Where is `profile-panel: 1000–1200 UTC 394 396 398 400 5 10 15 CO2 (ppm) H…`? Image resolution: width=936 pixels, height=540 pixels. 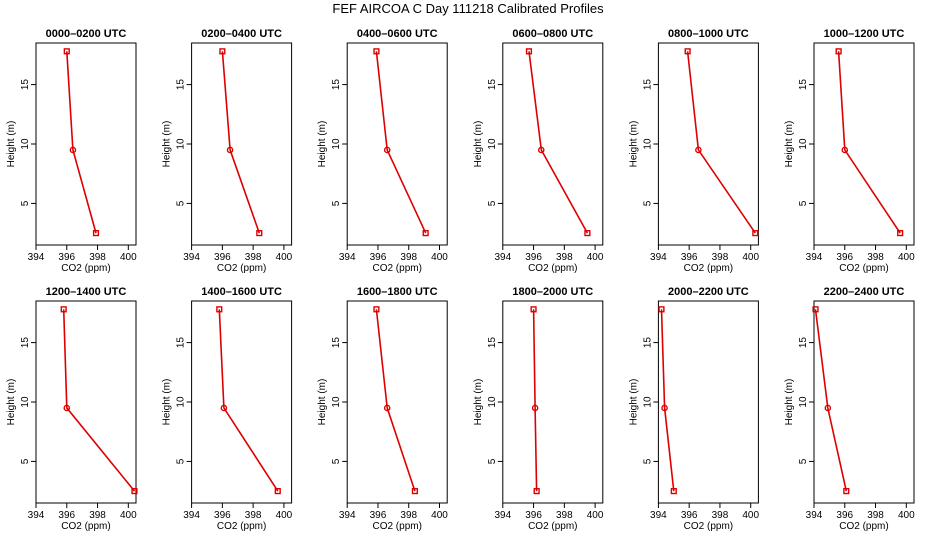 profile-panel: 1000–1200 UTC 394 396 398 400 5 10 15 CO2 (ppm) H… is located at coordinates (849, 151).